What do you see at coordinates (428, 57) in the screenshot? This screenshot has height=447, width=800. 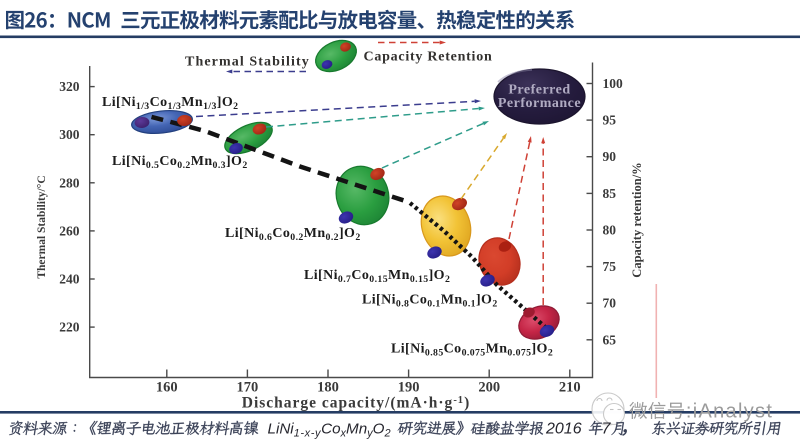 I see `svg-text: Capacity Retention` at bounding box center [428, 57].